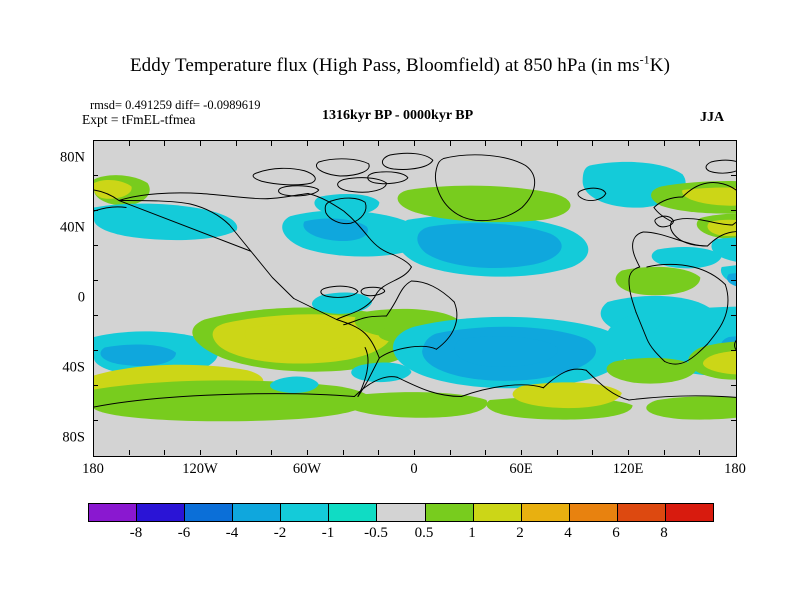 Image resolution: width=800 pixels, height=600 pixels. Describe the element at coordinates (424, 533) in the screenshot. I see `colorbar-tick-label: 0.5` at that location.